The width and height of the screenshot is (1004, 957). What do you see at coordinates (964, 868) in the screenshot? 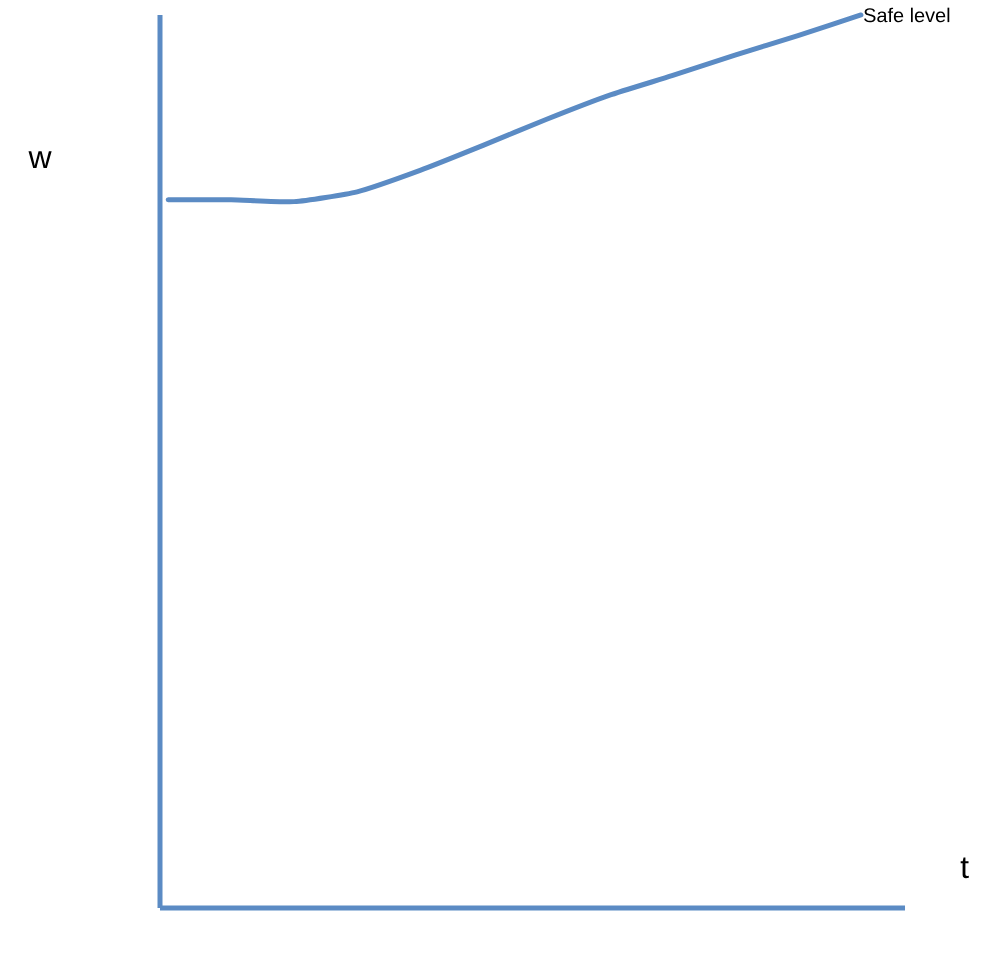
I see `x-axis-title: t` at bounding box center [964, 868].